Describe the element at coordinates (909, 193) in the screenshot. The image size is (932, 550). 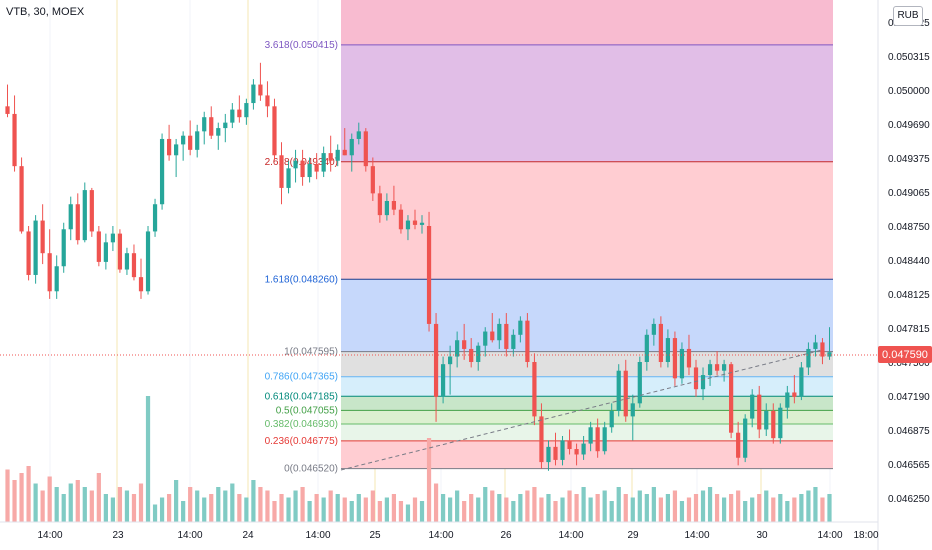
I see `price-tick-label: 0.049065` at that location.